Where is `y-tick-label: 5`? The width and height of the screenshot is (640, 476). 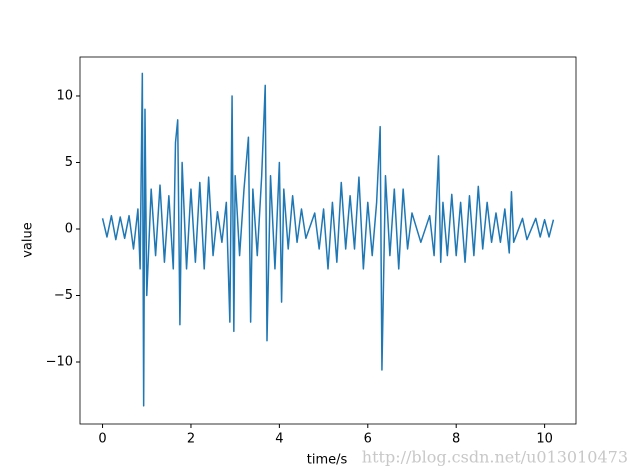 y-tick-label: 5 is located at coordinates (69, 162).